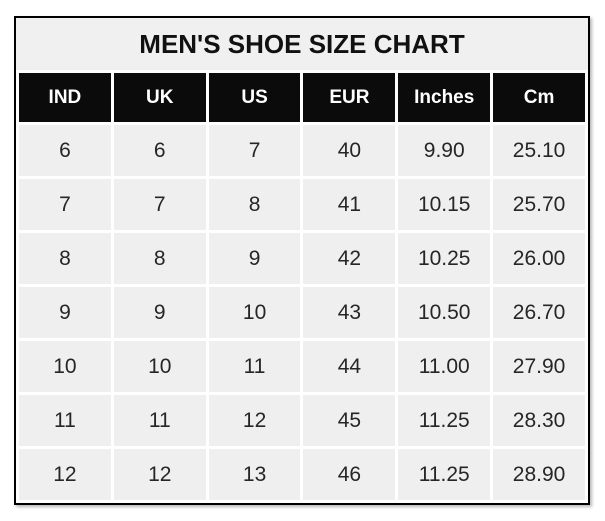 This screenshot has height=521, width=605. What do you see at coordinates (302, 44) in the screenshot?
I see `chart-title: MEN'S SHOE SIZE CHART` at bounding box center [302, 44].